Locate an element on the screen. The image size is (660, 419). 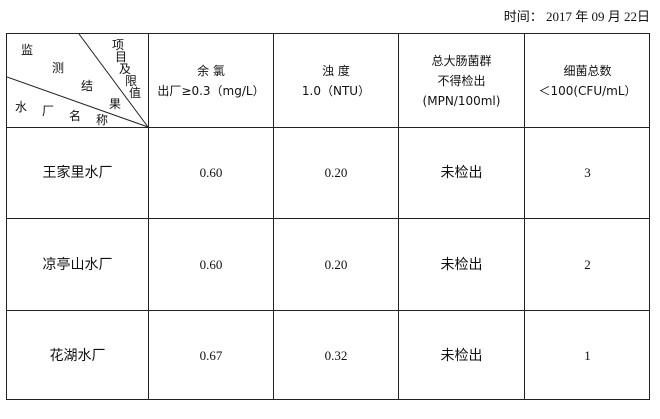
cell-bacteria: 2 is located at coordinates (587, 264).